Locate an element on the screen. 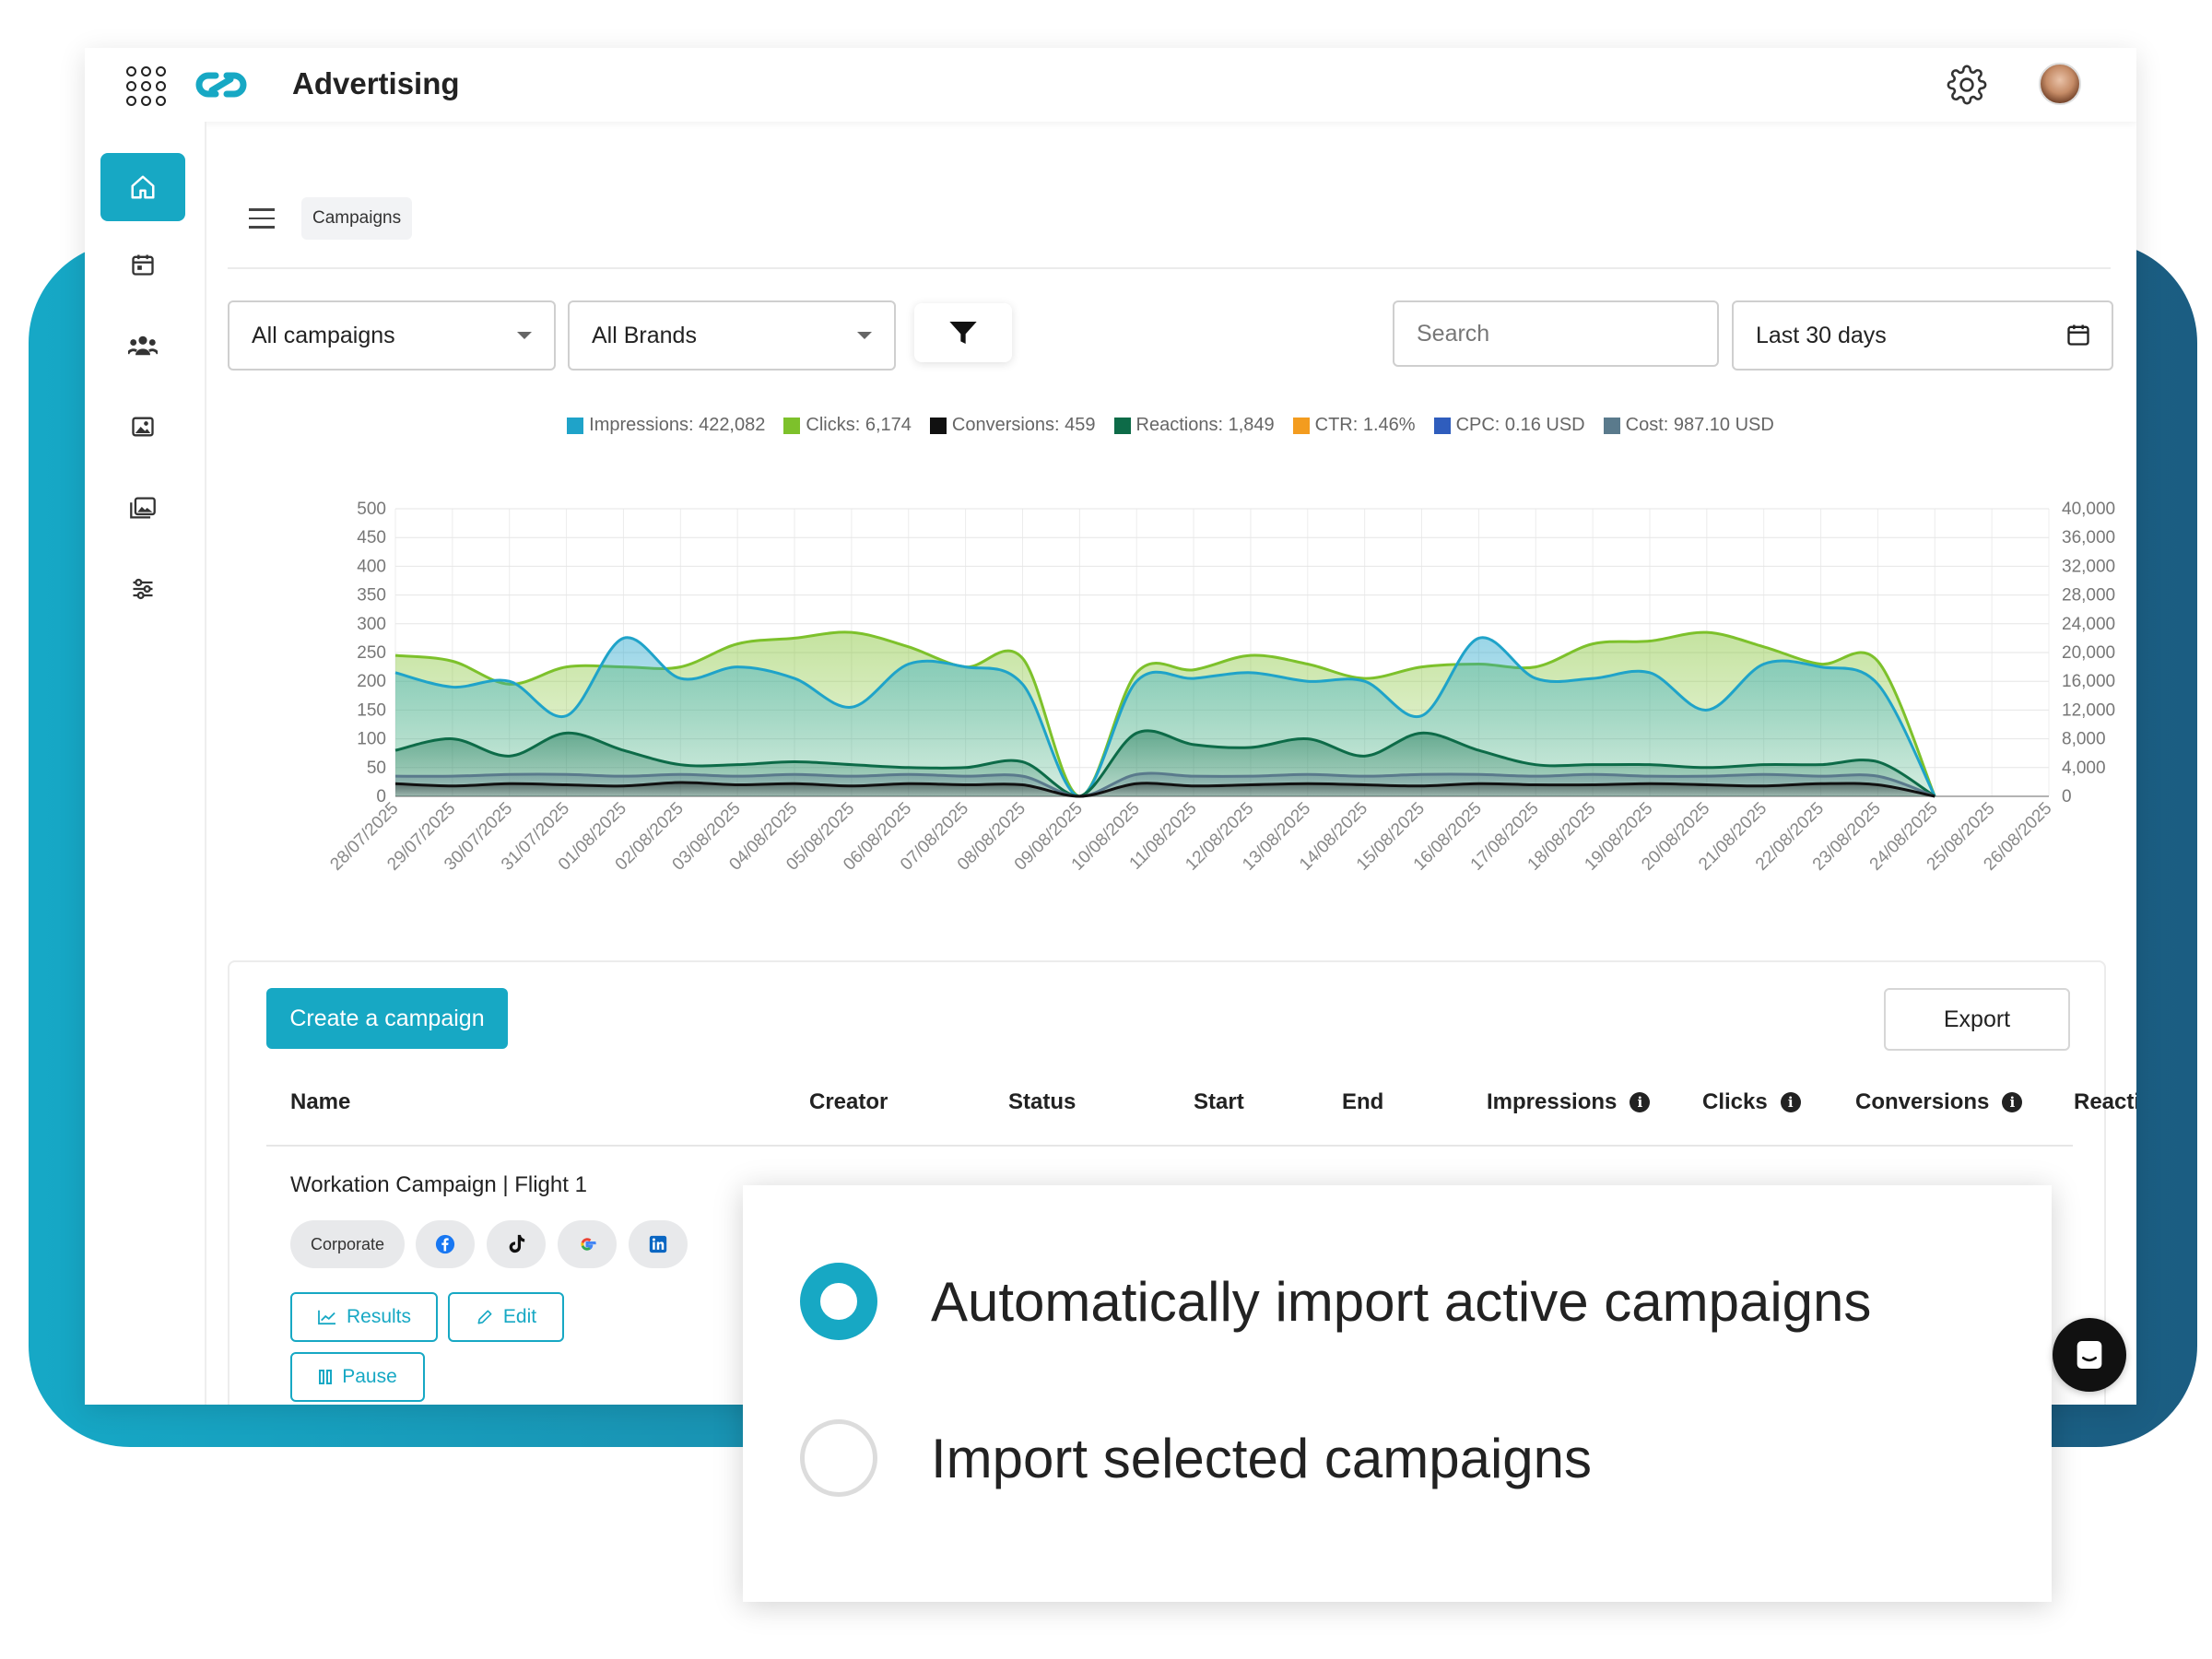 Image resolution: width=2212 pixels, height=1659 pixels. radio-selected-icon is located at coordinates (838, 1301).